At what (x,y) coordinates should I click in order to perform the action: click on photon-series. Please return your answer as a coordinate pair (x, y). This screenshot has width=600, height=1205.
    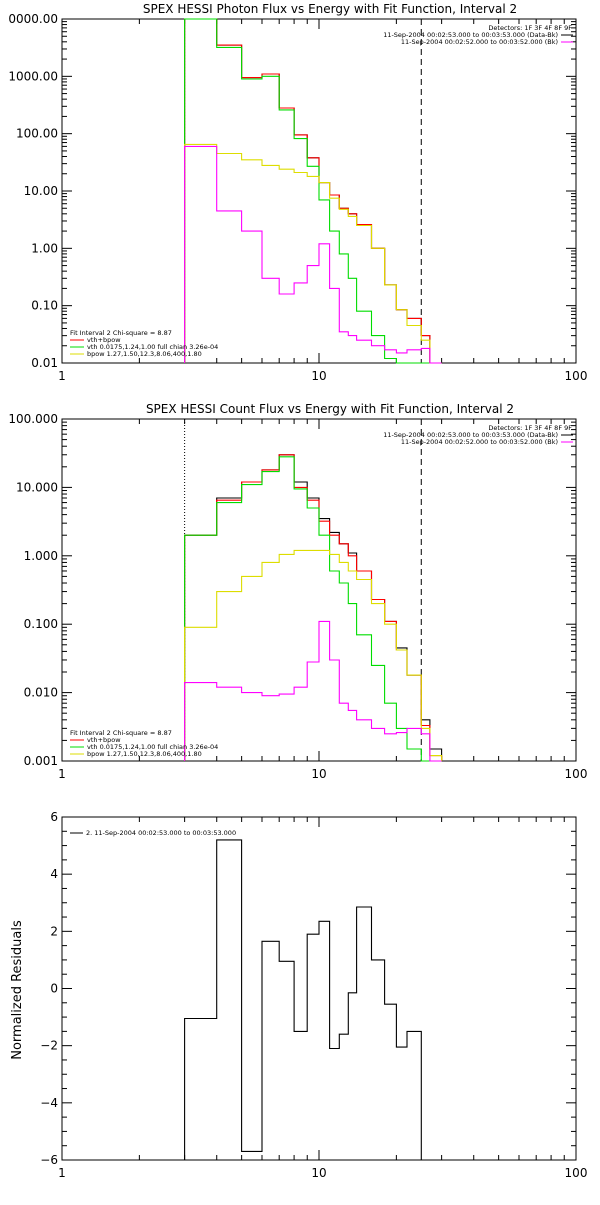
    Looking at the image, I should click on (313, 191).